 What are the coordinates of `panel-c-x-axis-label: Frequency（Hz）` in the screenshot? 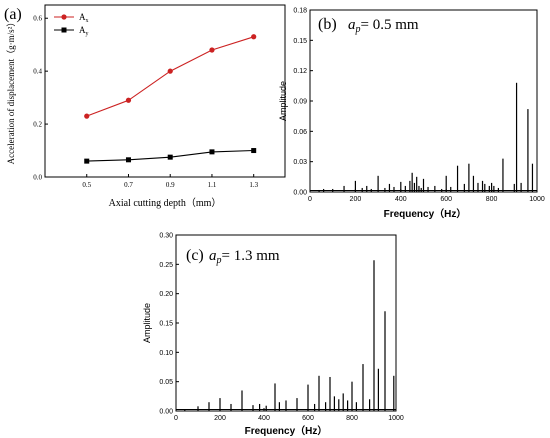 It's located at (286, 430).